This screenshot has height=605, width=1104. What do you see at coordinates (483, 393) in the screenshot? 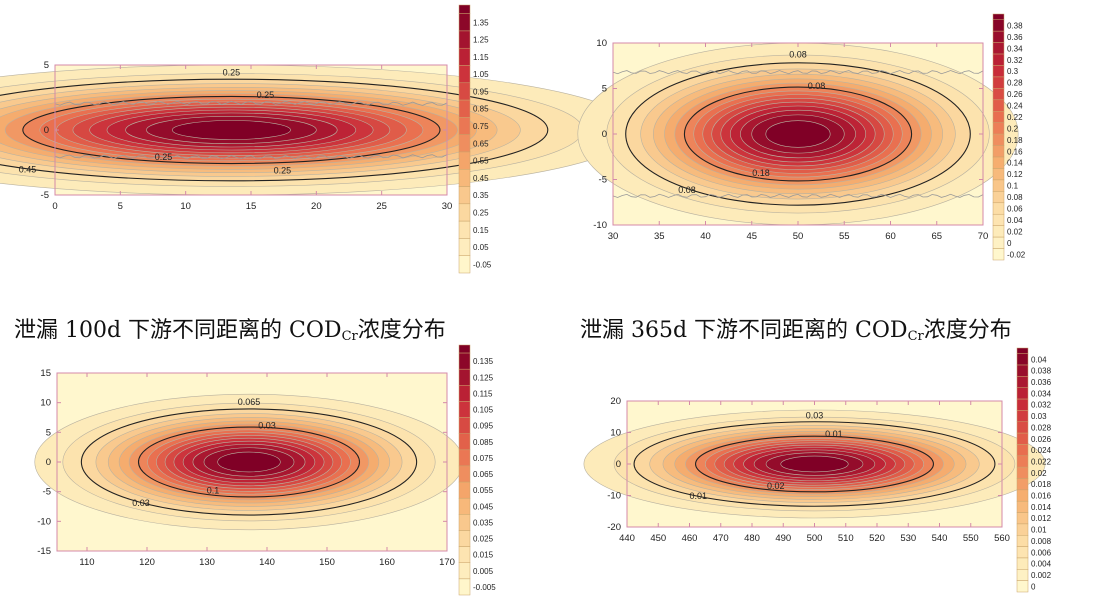
I see `colorbar-label: 0.115` at bounding box center [483, 393].